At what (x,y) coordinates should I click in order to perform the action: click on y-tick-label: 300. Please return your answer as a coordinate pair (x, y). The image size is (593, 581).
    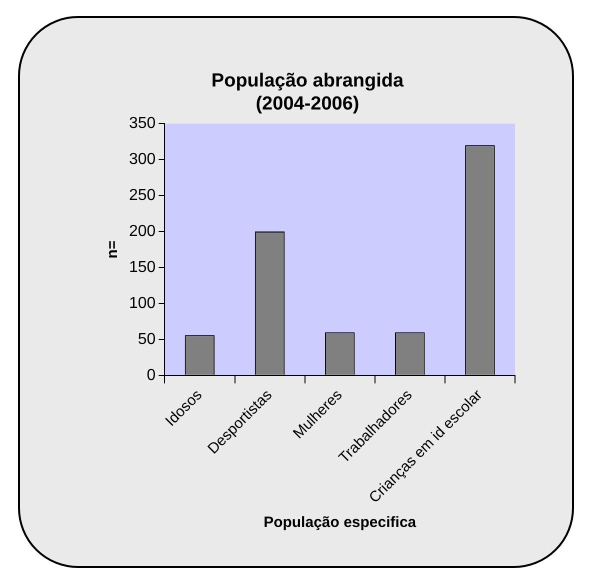
    Looking at the image, I should click on (142, 159).